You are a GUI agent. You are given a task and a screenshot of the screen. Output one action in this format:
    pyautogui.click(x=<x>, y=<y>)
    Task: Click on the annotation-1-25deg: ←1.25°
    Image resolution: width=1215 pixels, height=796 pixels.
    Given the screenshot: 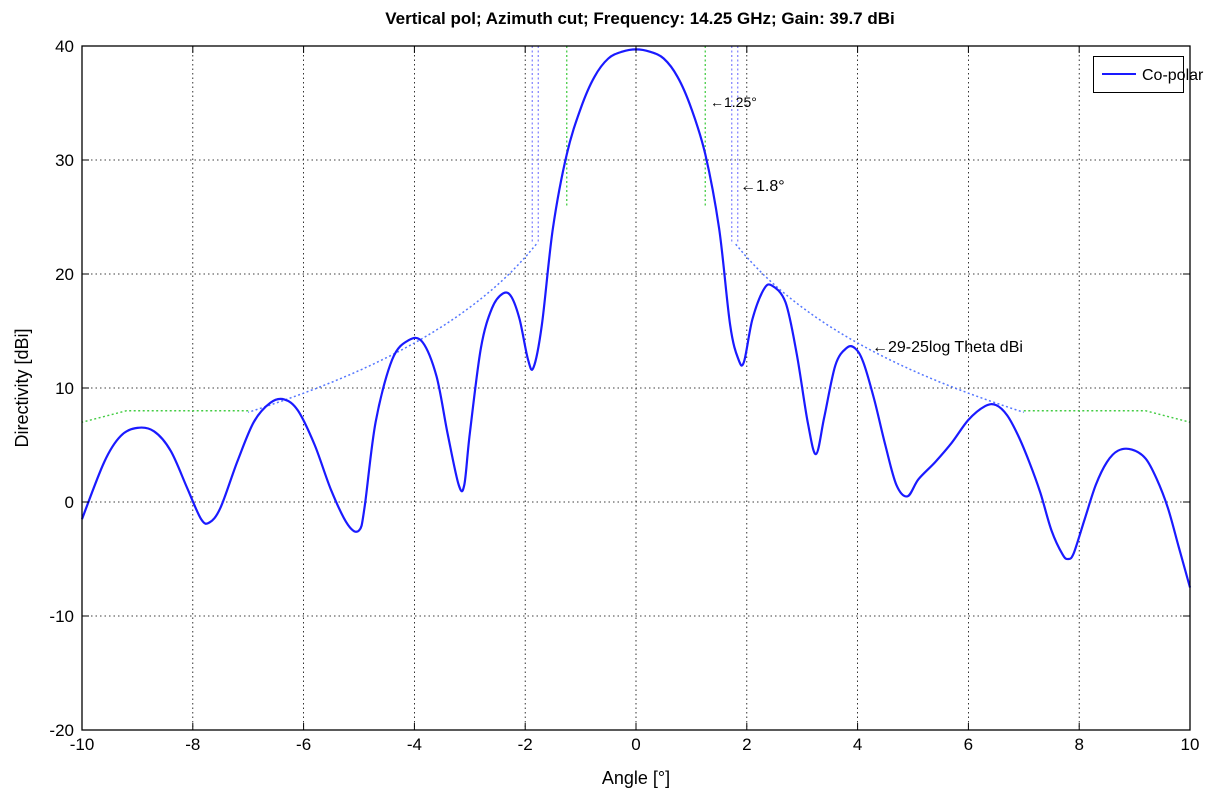 What is the action you would take?
    pyautogui.click(x=733, y=102)
    